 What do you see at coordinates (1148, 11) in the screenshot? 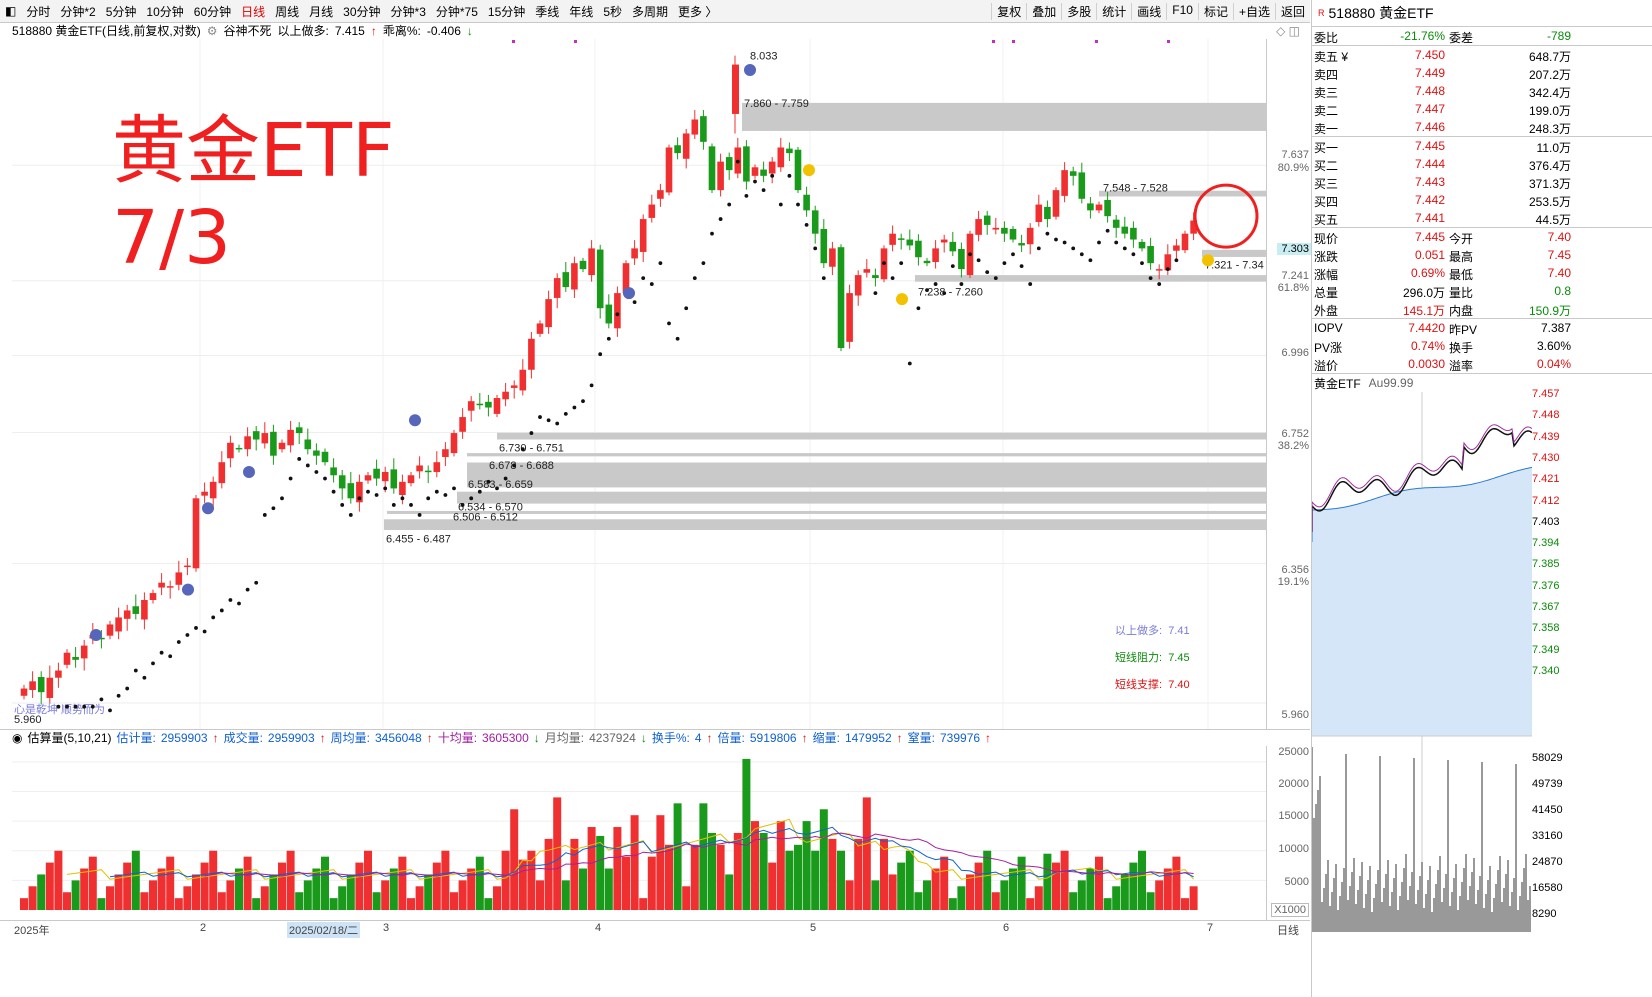
I see `draw-line-button: 画线` at bounding box center [1148, 11].